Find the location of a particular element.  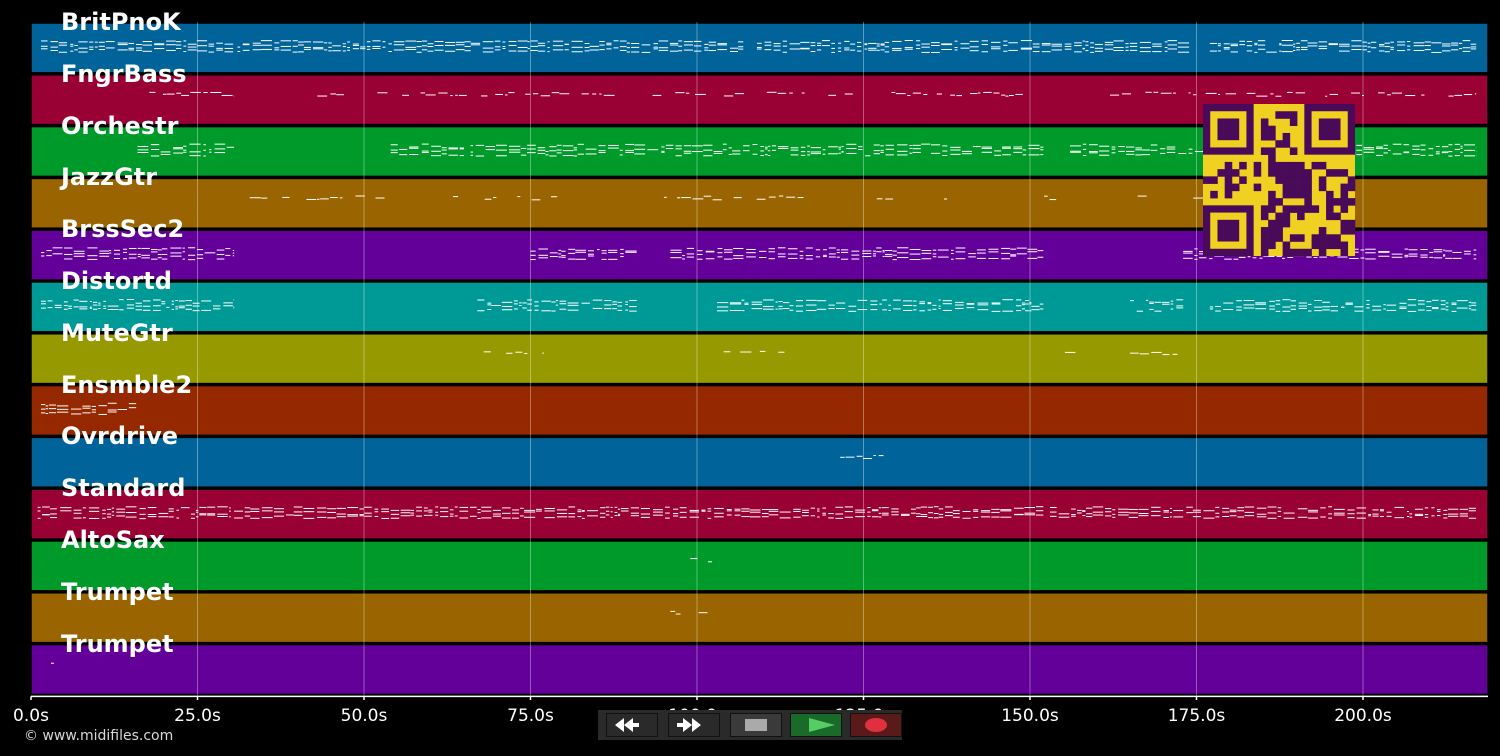

tick-label: 0.0s is located at coordinates (31, 716).